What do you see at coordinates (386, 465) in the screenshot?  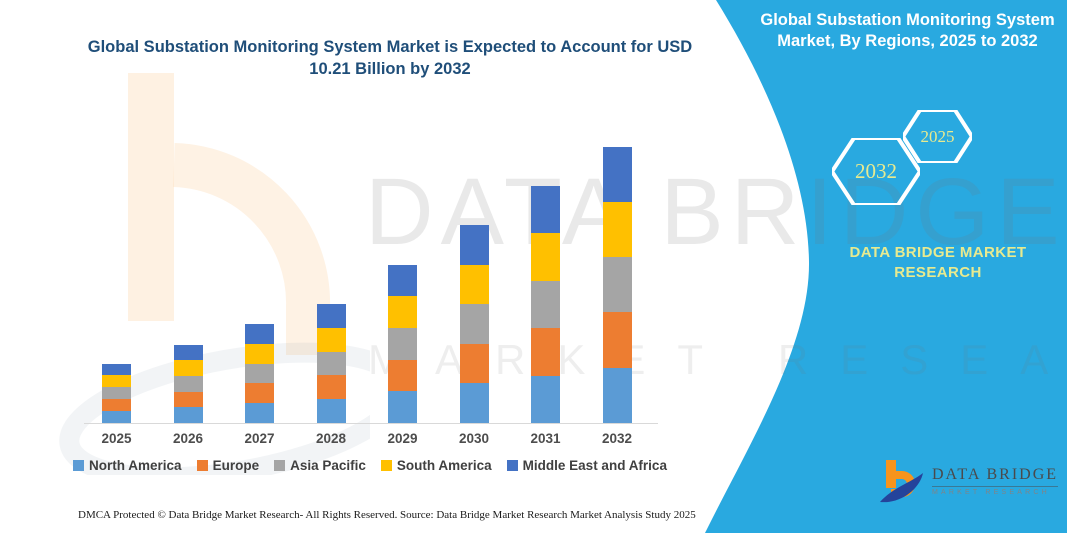 I see `legend-swatch-south-america` at bounding box center [386, 465].